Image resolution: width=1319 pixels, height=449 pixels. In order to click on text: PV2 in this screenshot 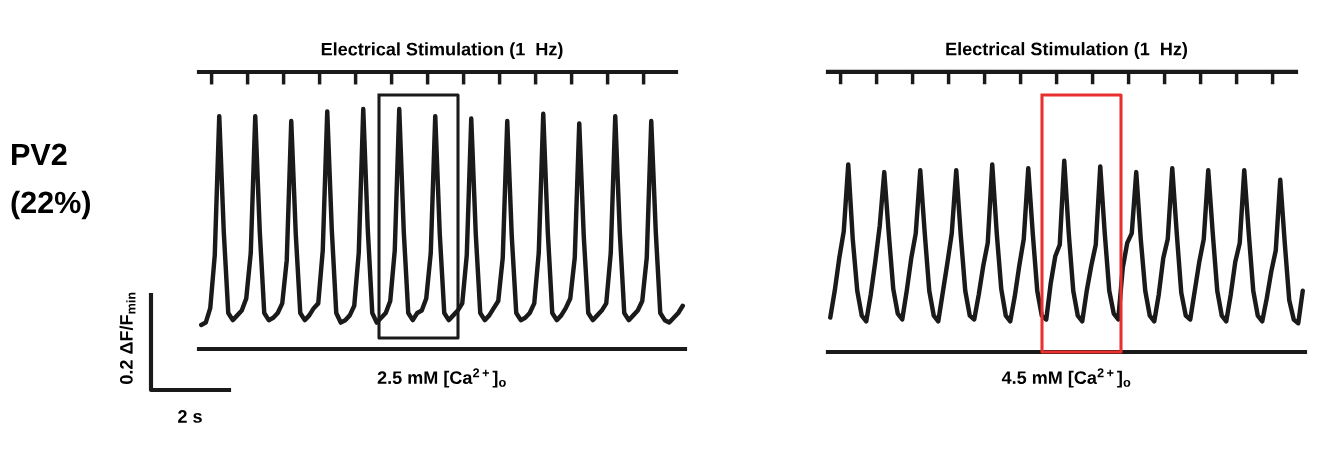, I will do `click(39, 154)`.